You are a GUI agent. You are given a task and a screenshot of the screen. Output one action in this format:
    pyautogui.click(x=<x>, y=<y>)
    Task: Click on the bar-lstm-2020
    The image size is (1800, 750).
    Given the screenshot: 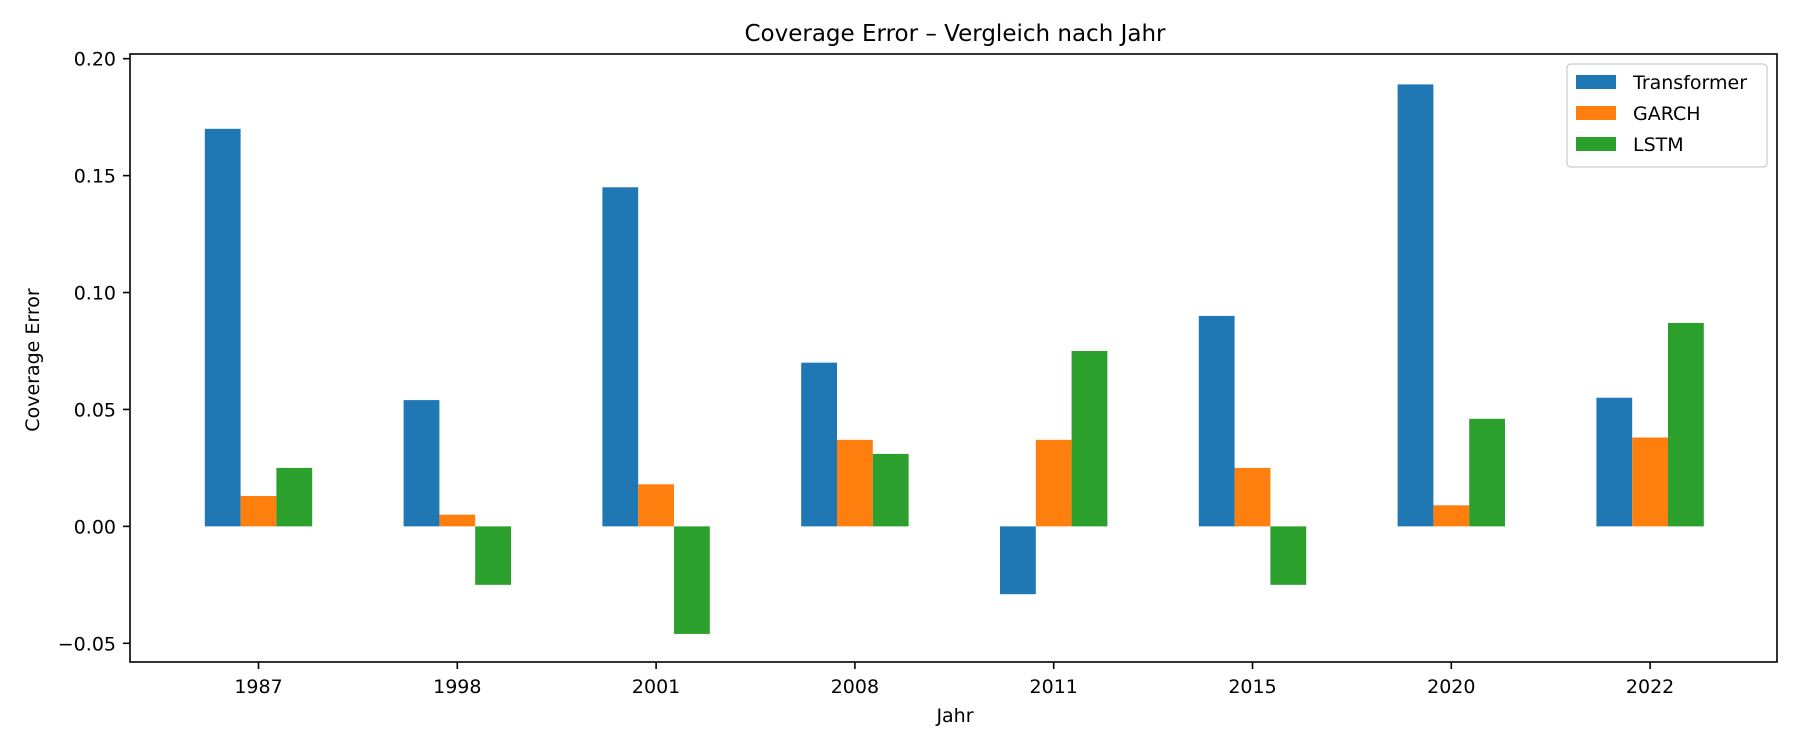 What is the action you would take?
    pyautogui.click(x=1487, y=472)
    